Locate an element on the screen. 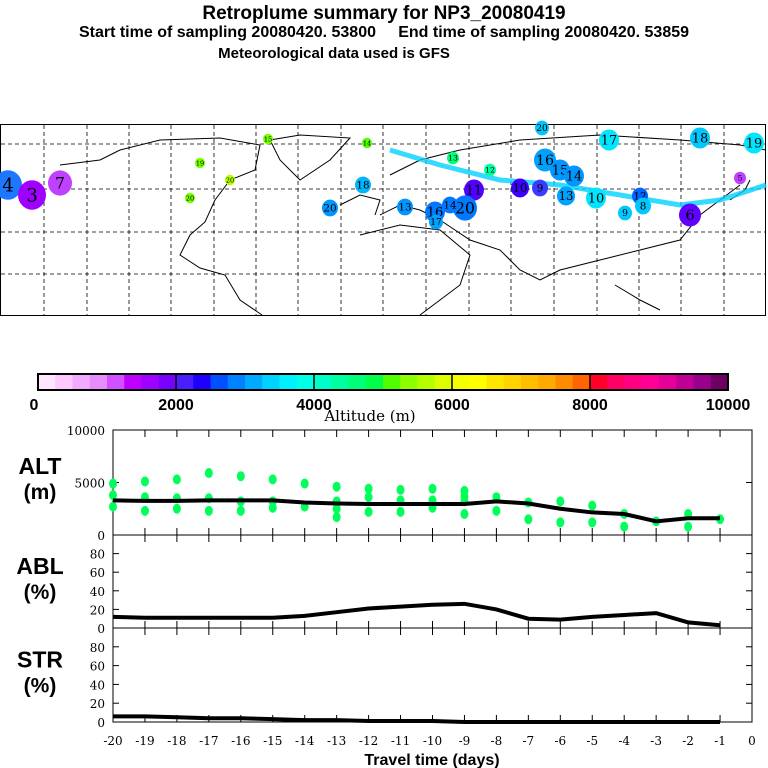 The image size is (768, 768). met-data-note: Meteorological data used is GFS is located at coordinates (334, 53).